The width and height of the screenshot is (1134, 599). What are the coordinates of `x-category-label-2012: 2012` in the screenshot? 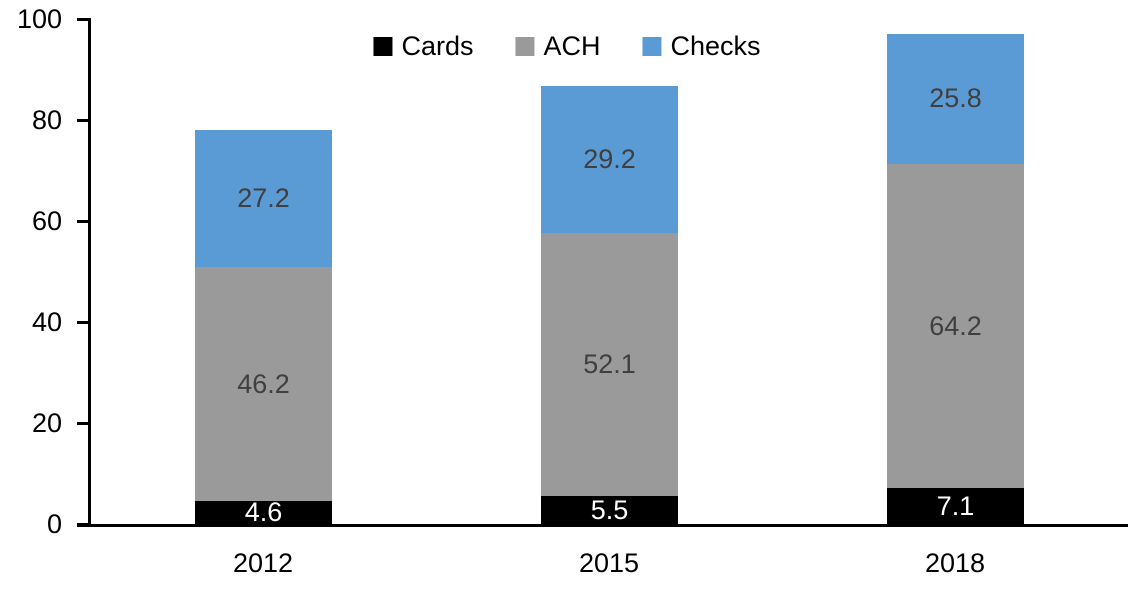 It's located at (263, 563).